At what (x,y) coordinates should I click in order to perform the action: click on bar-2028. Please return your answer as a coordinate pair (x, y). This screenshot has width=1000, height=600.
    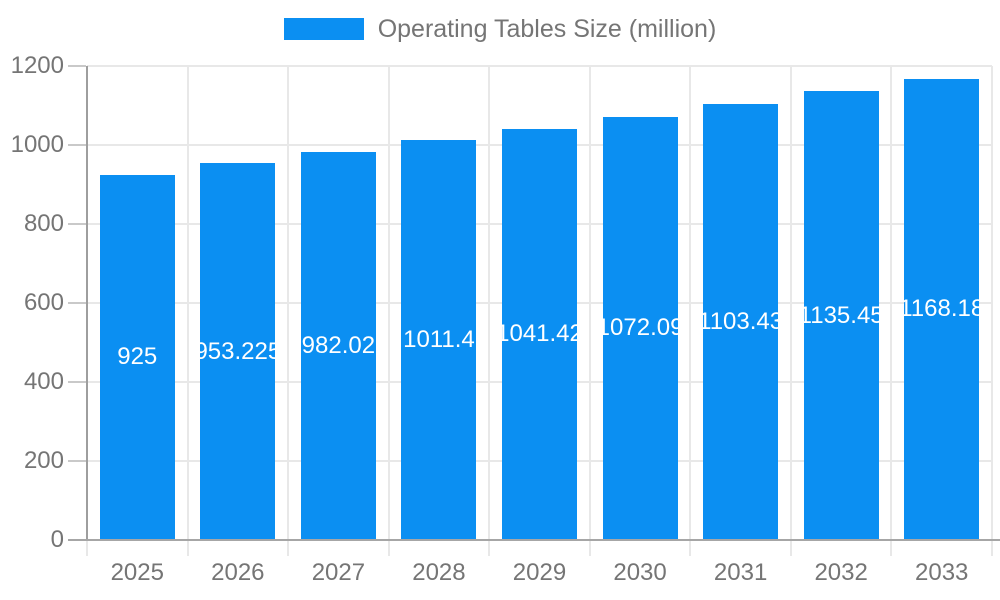
    Looking at the image, I should click on (439, 340).